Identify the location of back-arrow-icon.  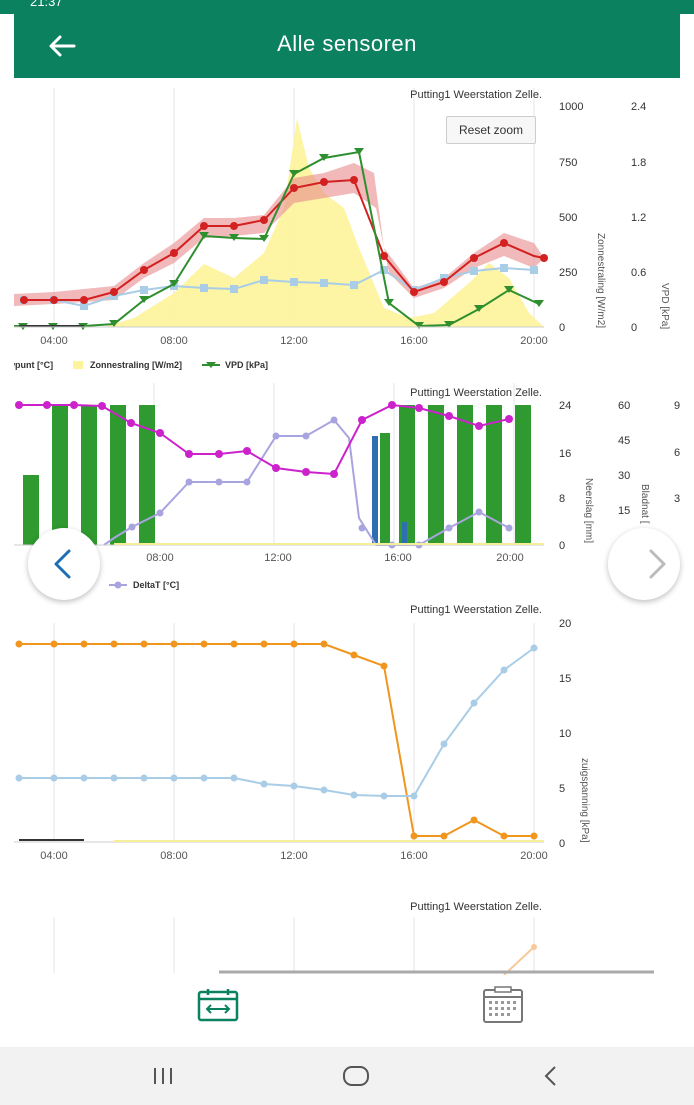
(62, 46).